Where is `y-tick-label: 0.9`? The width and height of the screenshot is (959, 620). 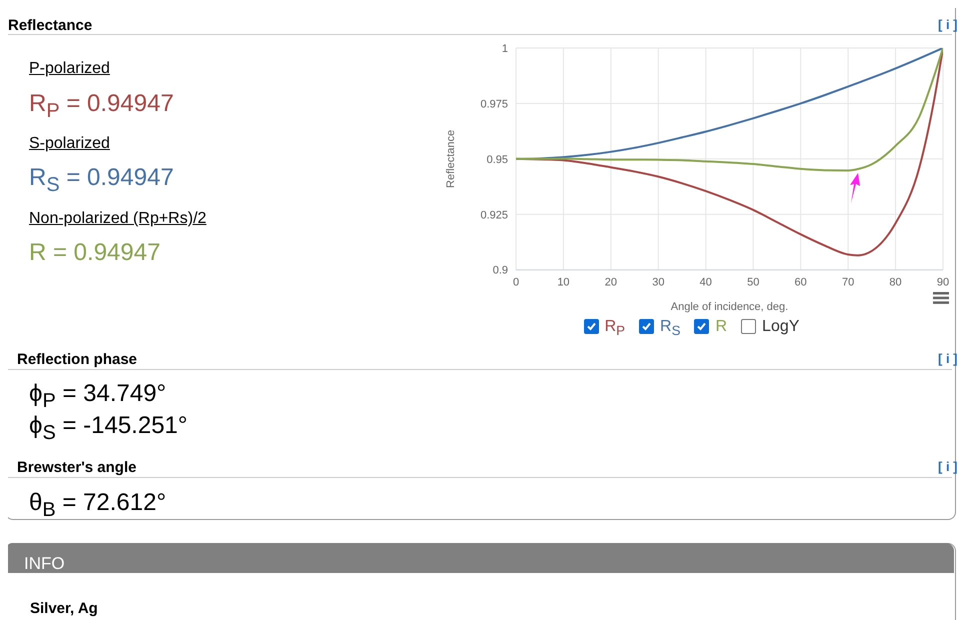
y-tick-label: 0.9 is located at coordinates (500, 270).